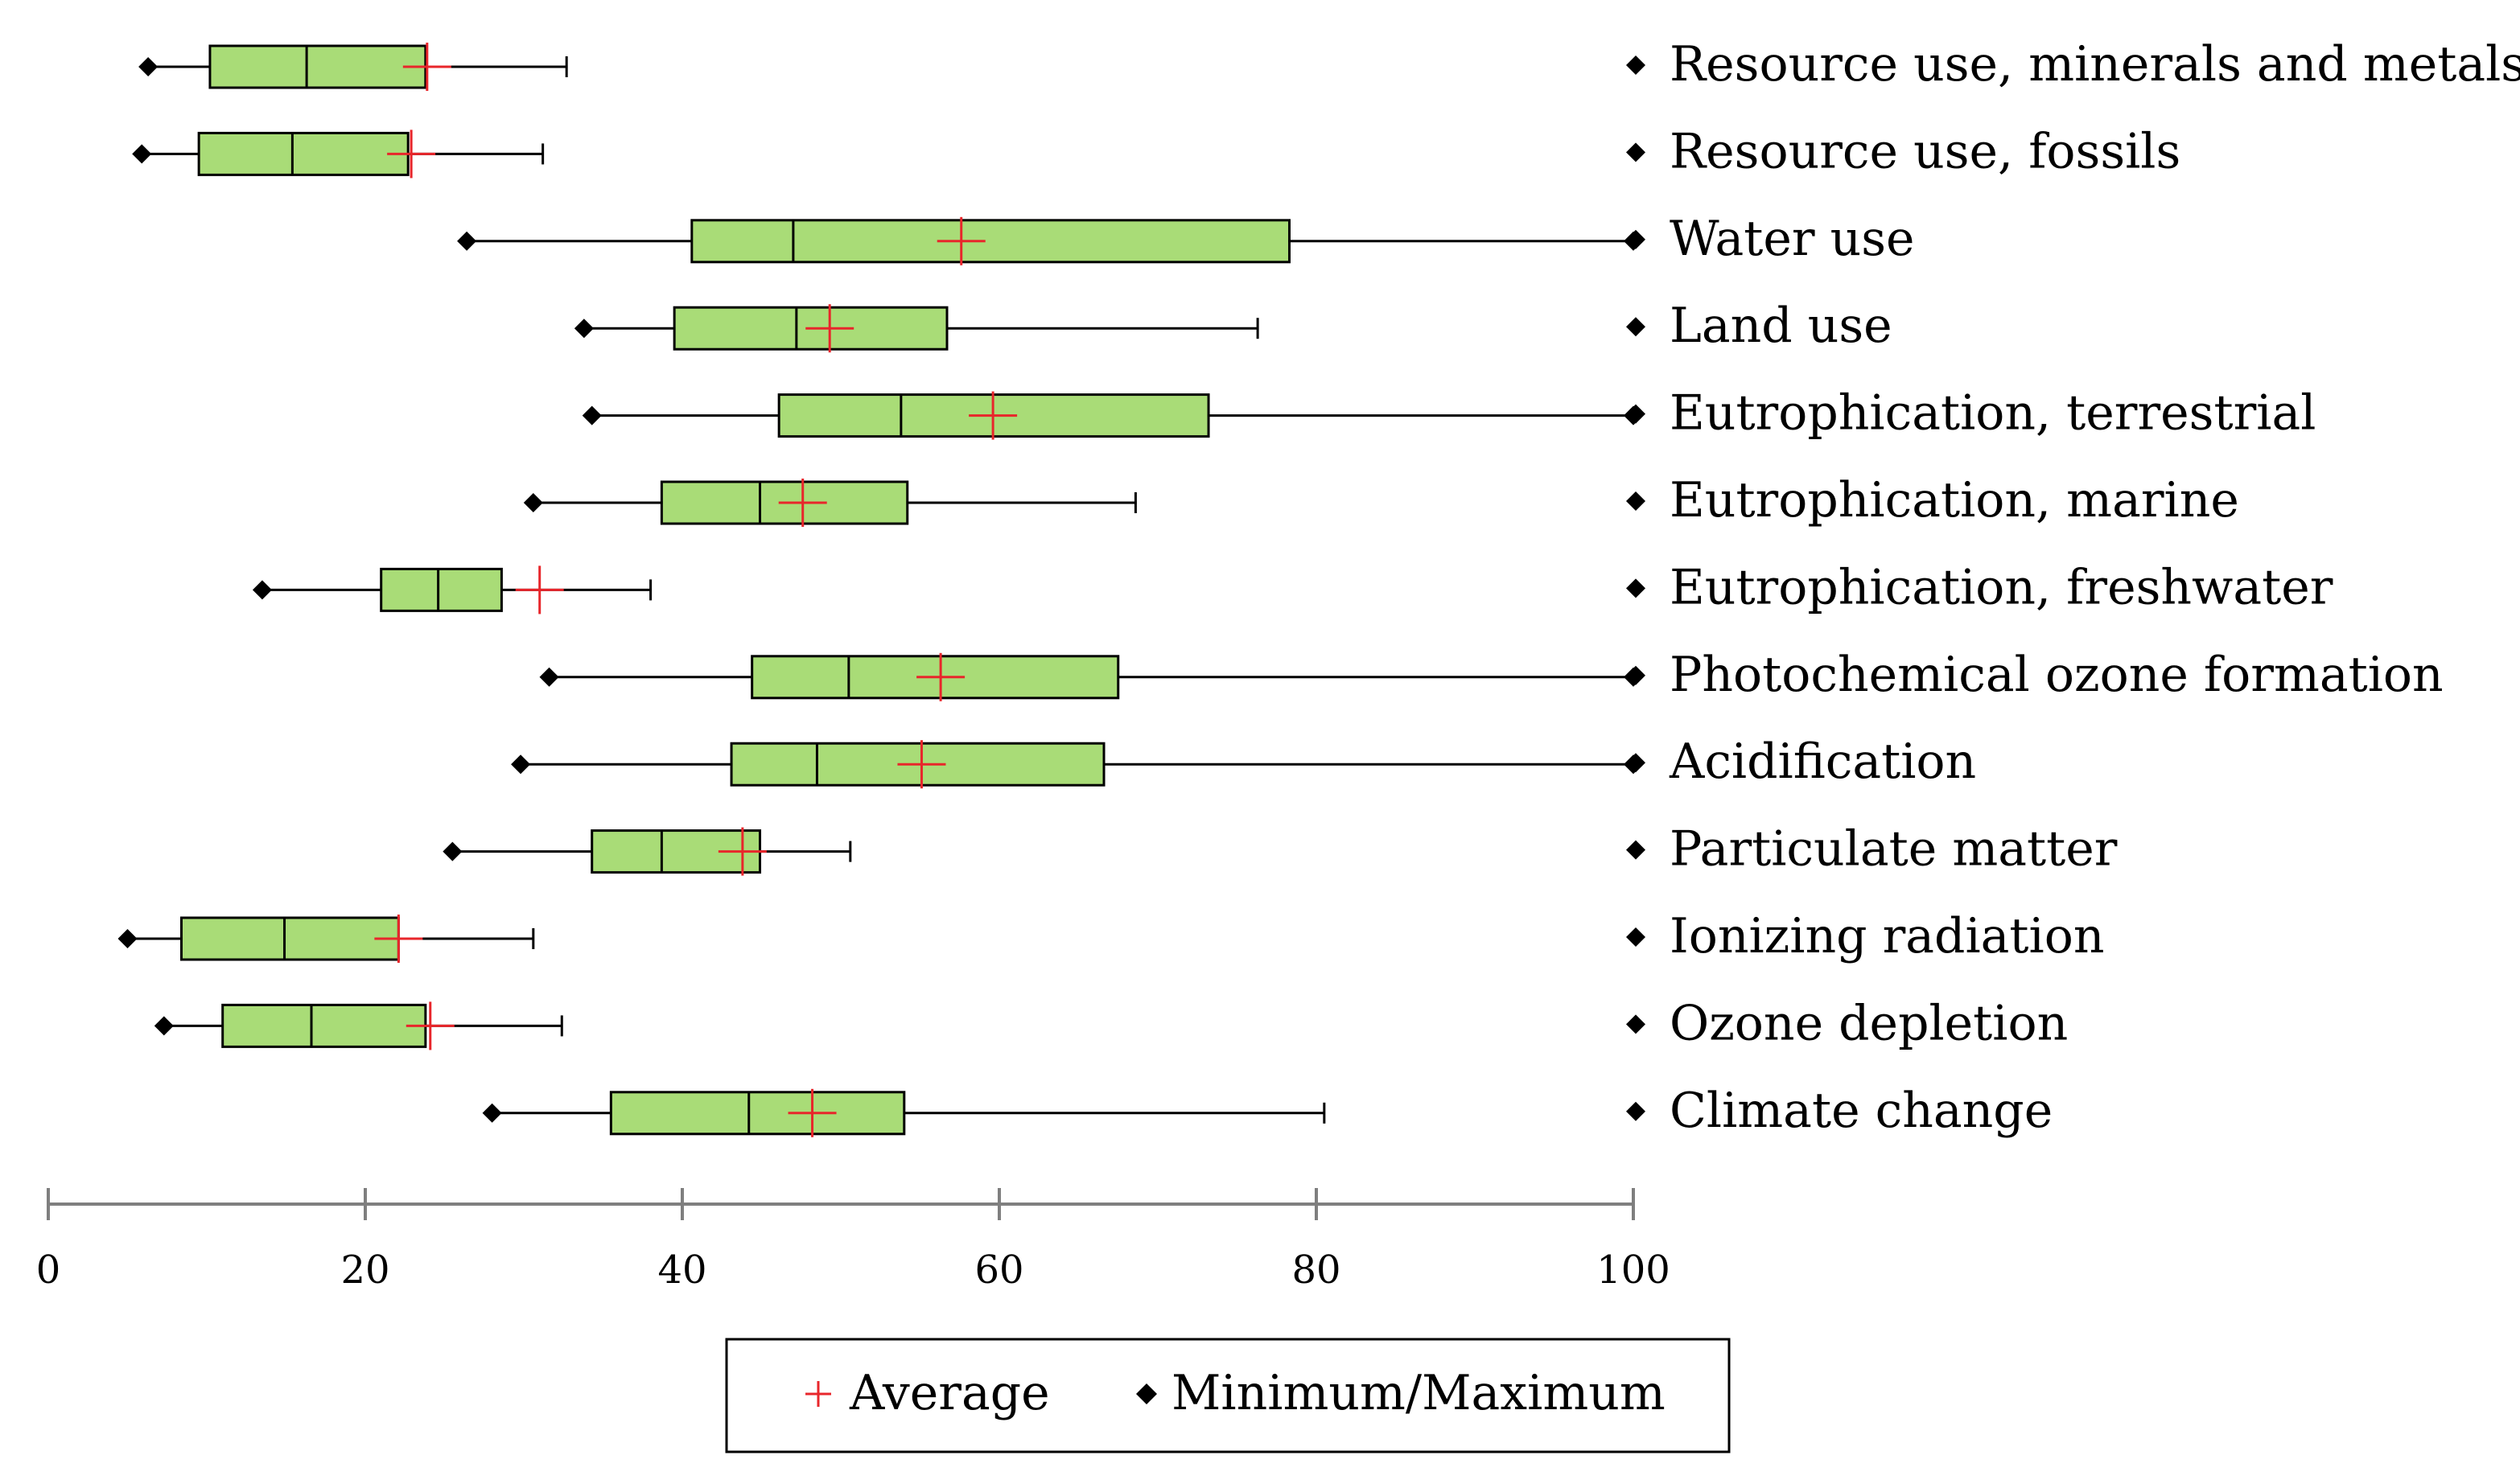  What do you see at coordinates (2002, 587) in the screenshot?
I see `category-label: Eutrophication, freshwater` at bounding box center [2002, 587].